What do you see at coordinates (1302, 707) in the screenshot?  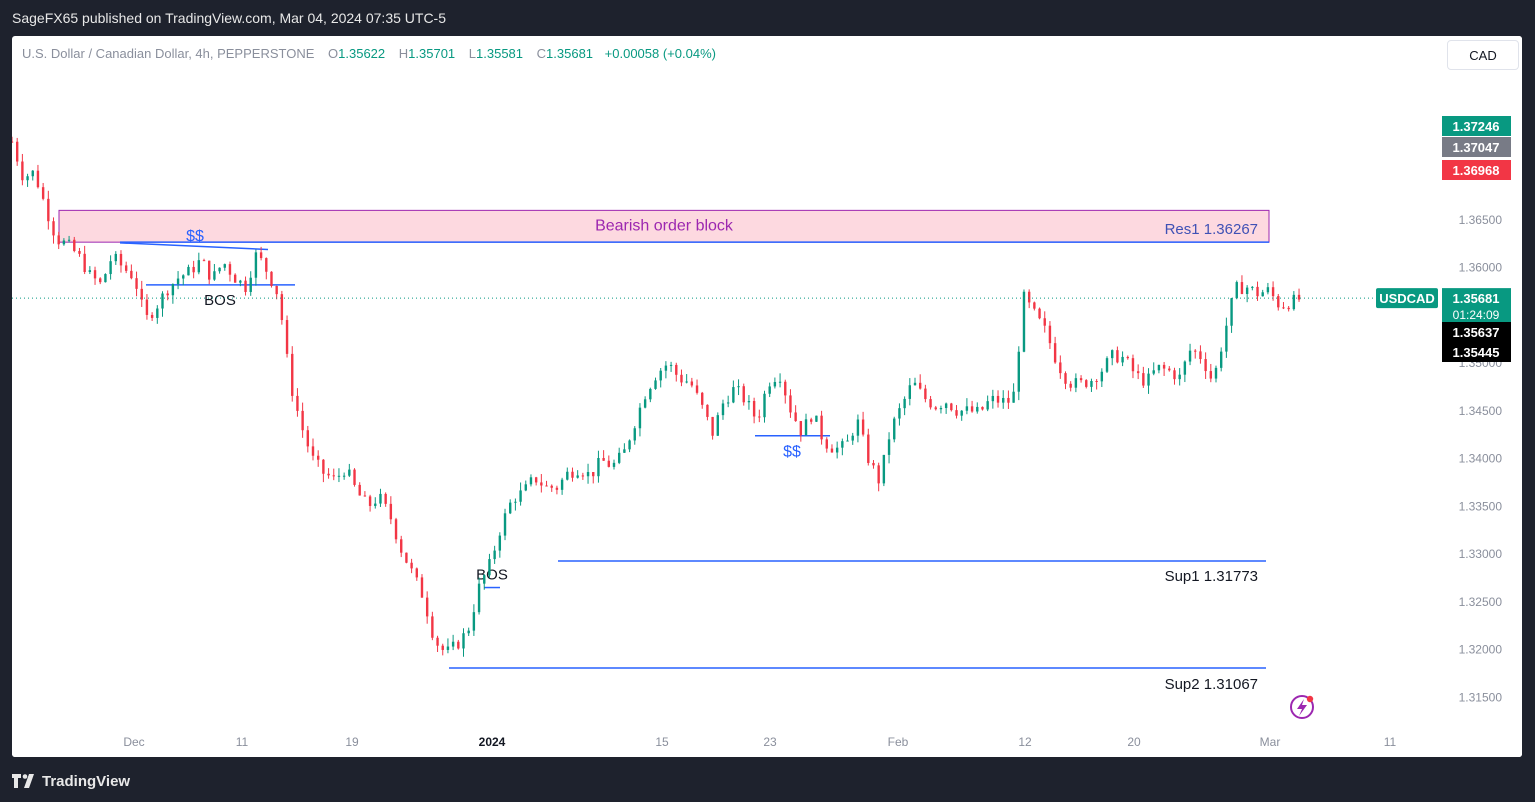 I see `flash-icon` at bounding box center [1302, 707].